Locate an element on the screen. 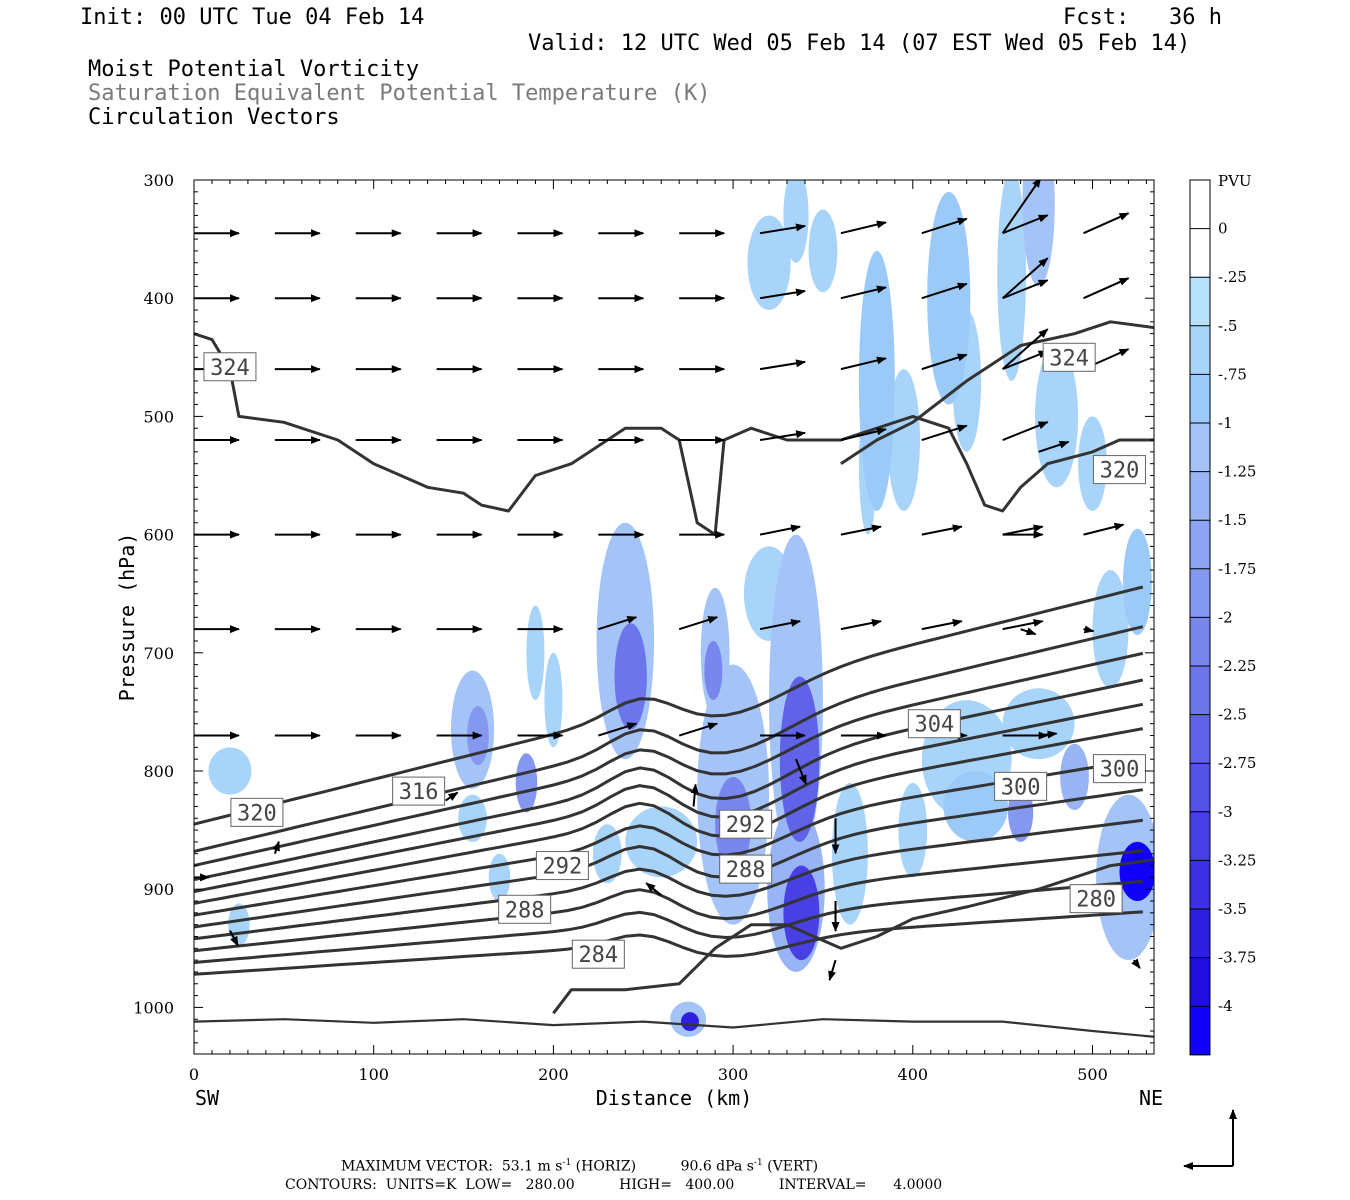 The image size is (1350, 1200). y-tick-label: 300 is located at coordinates (158, 180).